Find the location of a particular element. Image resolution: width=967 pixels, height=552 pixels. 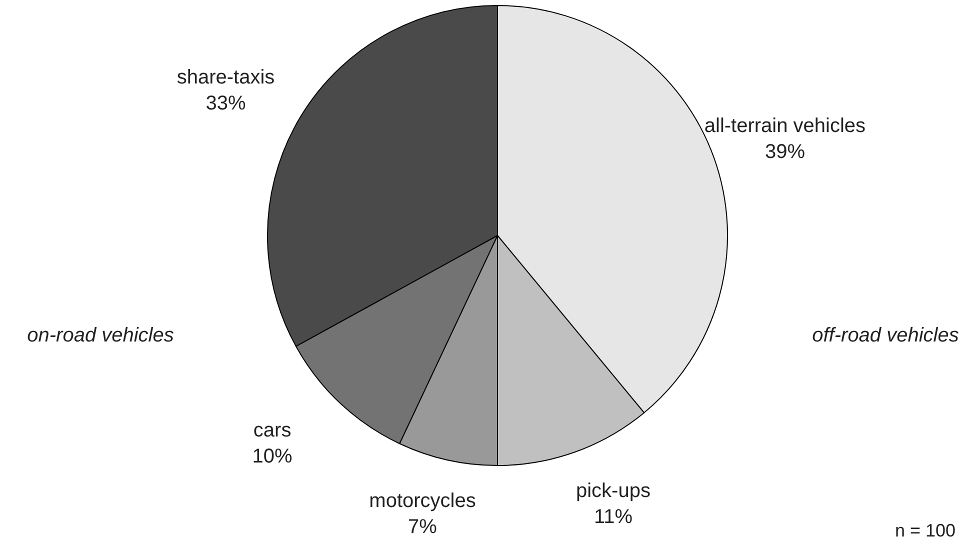

slice-label: all-terrain vehicles is located at coordinates (785, 125).